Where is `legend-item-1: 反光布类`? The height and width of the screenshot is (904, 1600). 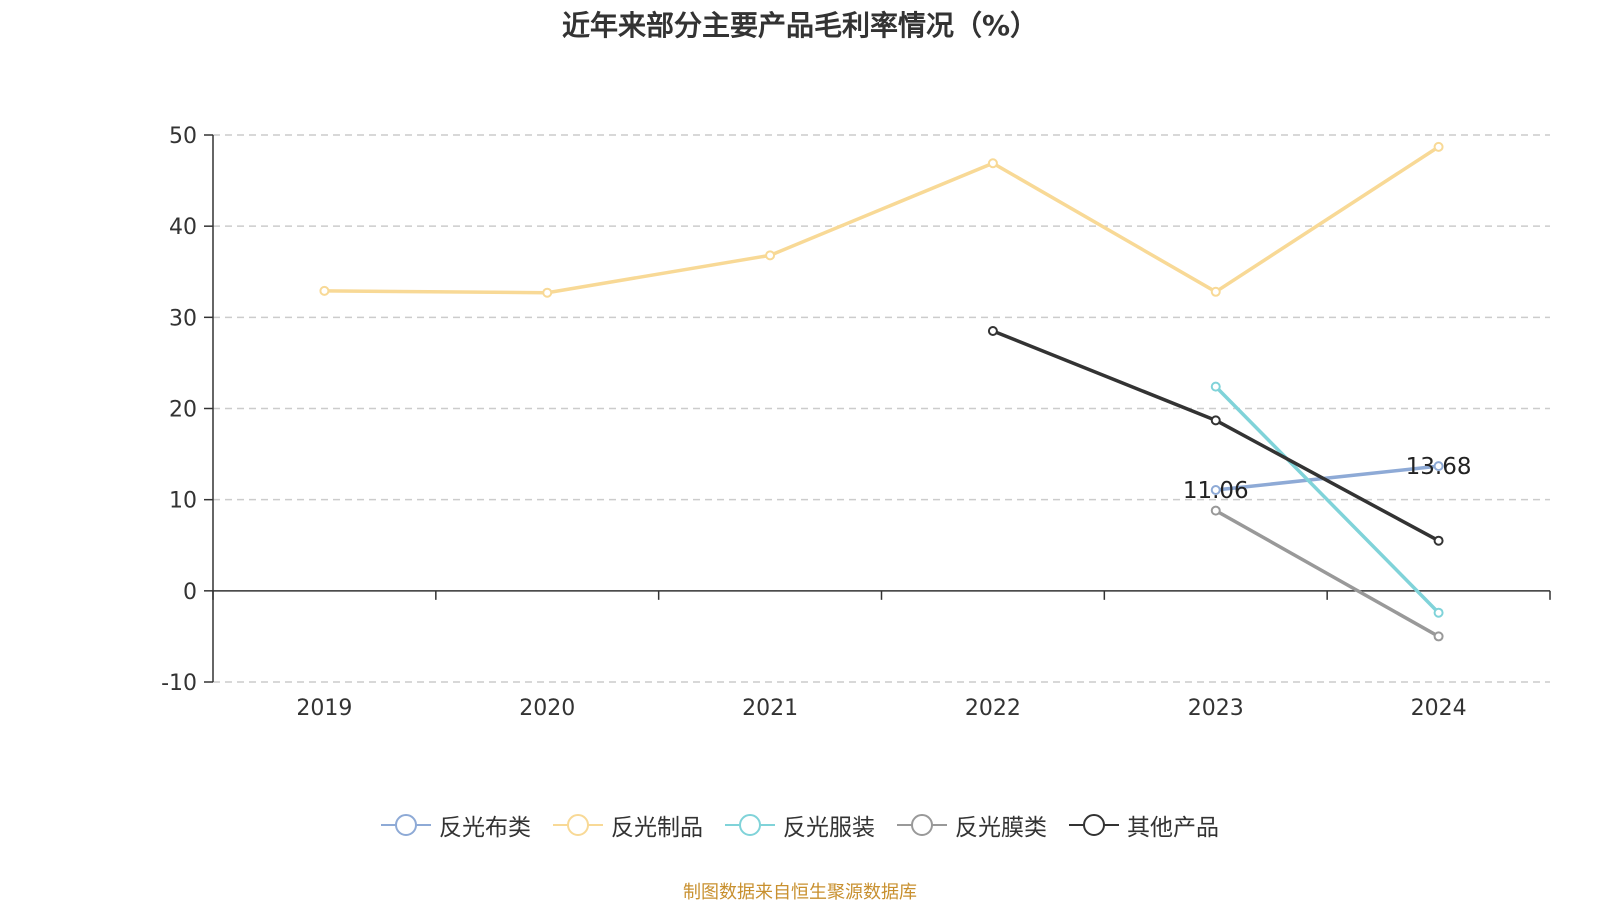
legend-item-1: 反光布类 is located at coordinates (456, 825).